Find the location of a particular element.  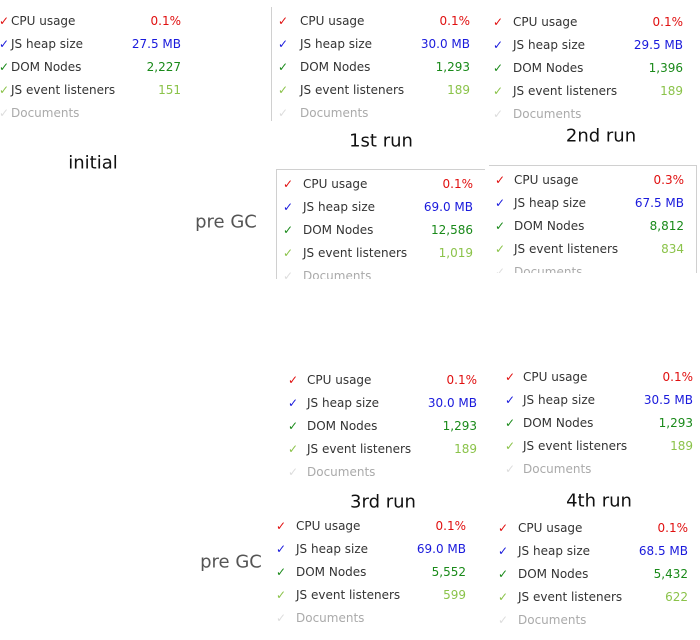

metric-value: 151 is located at coordinates (169, 90).